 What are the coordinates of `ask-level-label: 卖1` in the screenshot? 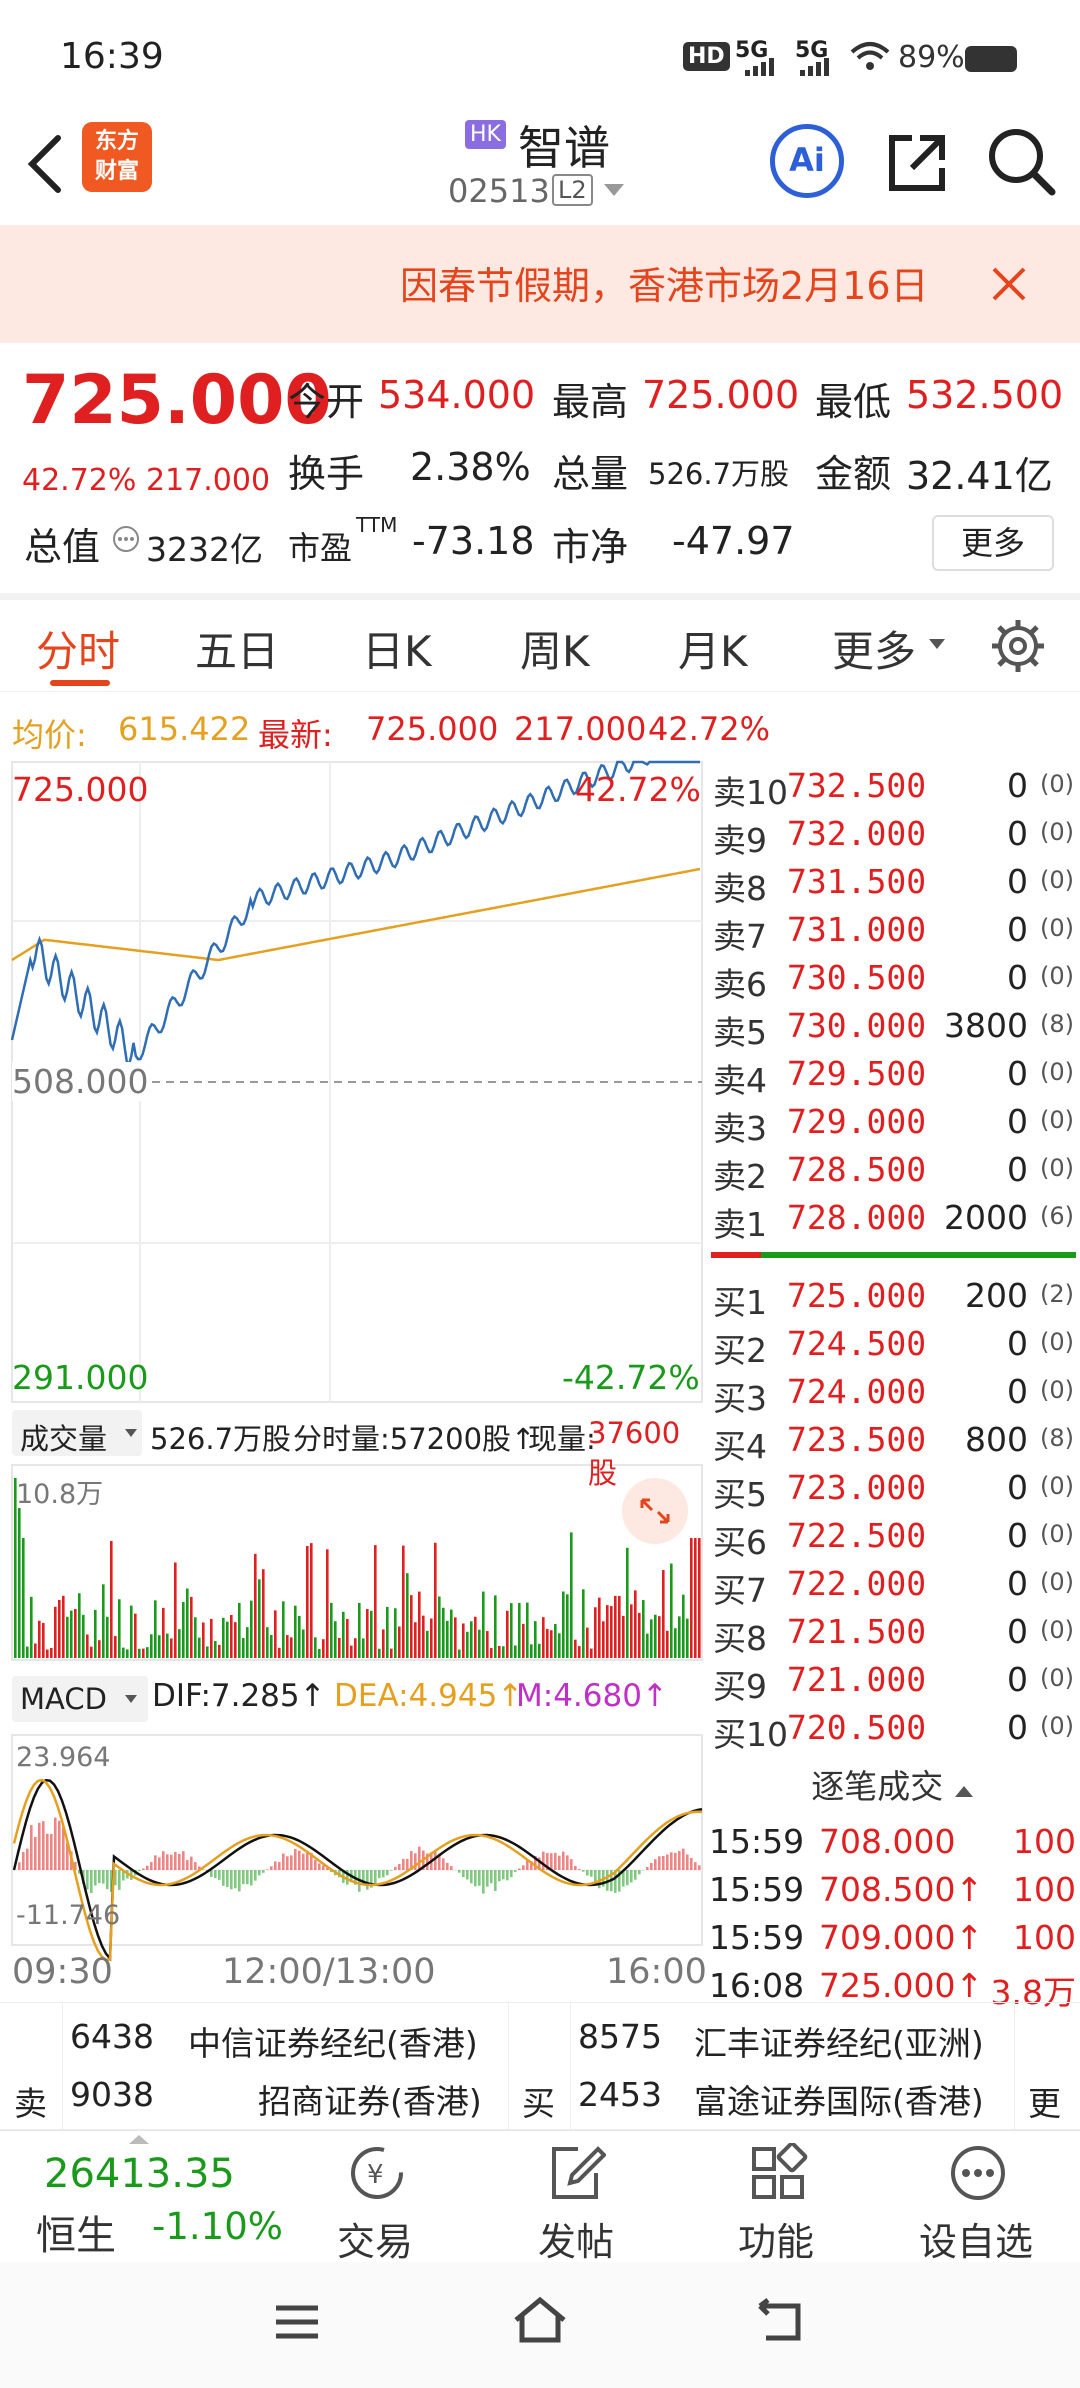 It's located at (740, 1224).